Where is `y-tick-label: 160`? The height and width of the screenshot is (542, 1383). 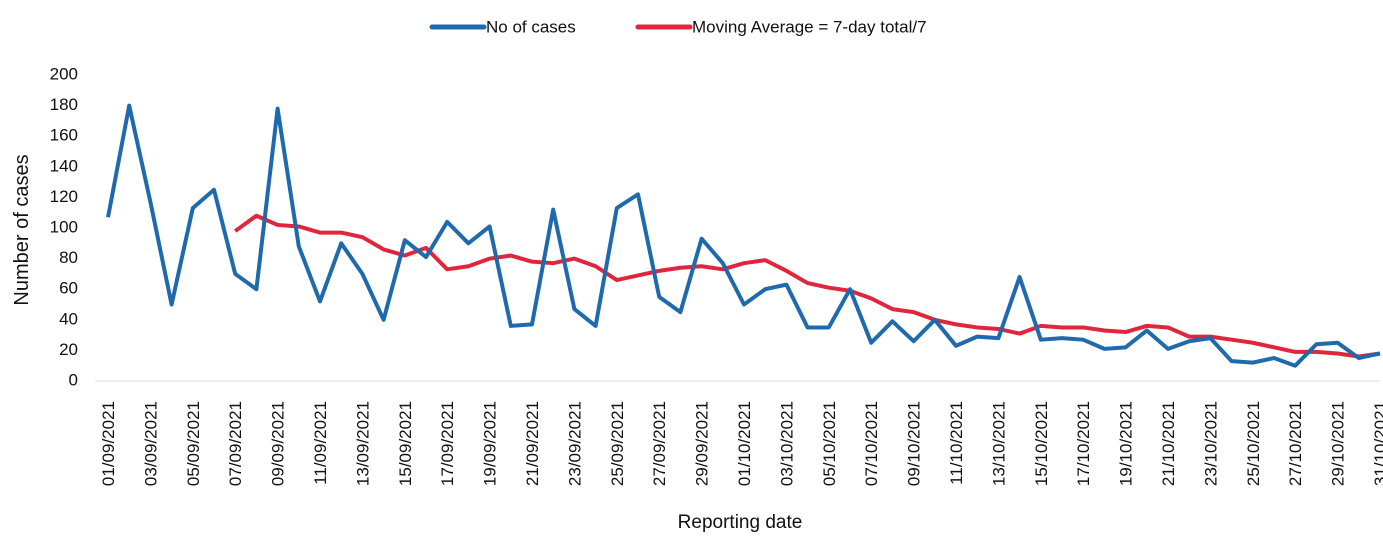 y-tick-label: 160 is located at coordinates (64, 135).